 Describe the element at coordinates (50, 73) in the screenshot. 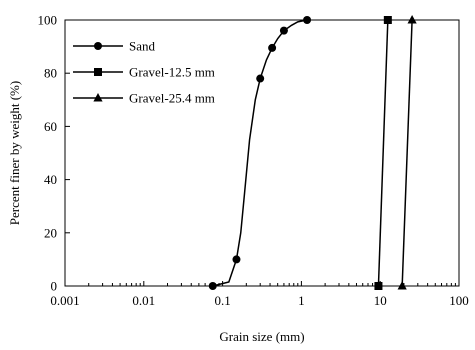

I see `y-tick-label: 80` at that location.